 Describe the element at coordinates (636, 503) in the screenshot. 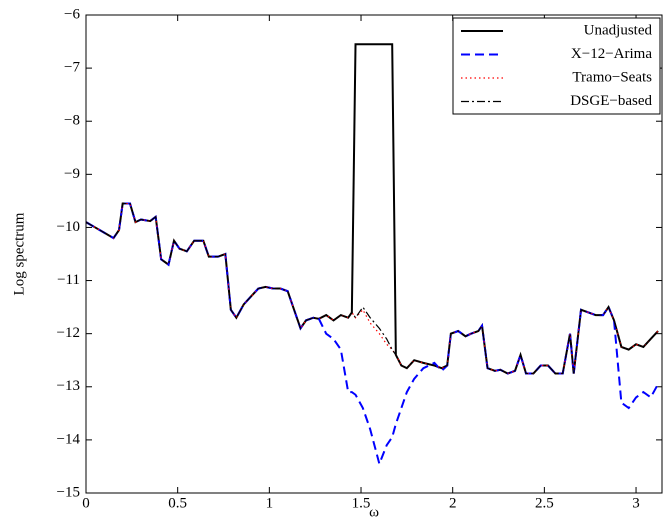

I see `x-tick-label: 3` at that location.